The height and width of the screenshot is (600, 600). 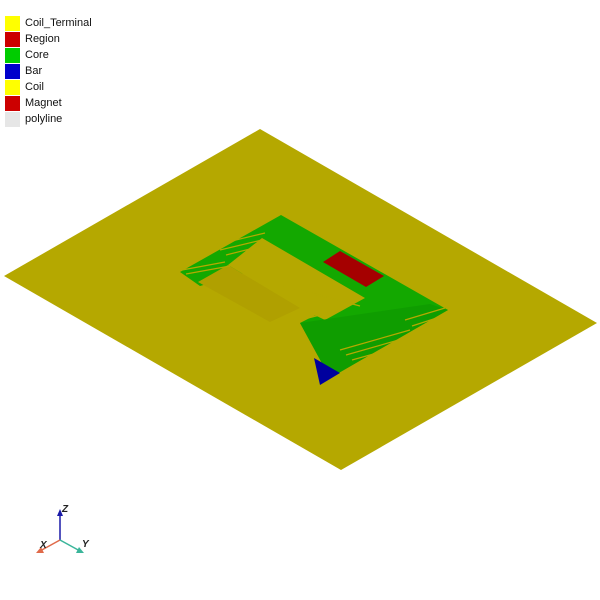 I want to click on legend-label: Magnet, so click(x=43, y=103).